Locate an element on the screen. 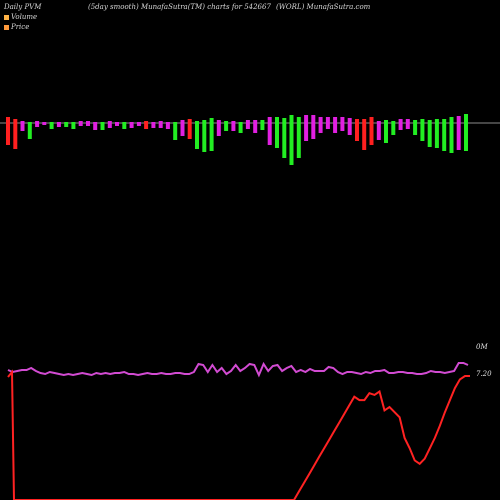 This screenshot has height=500, width=500. price-axis-label: 7.20 is located at coordinates (484, 374).